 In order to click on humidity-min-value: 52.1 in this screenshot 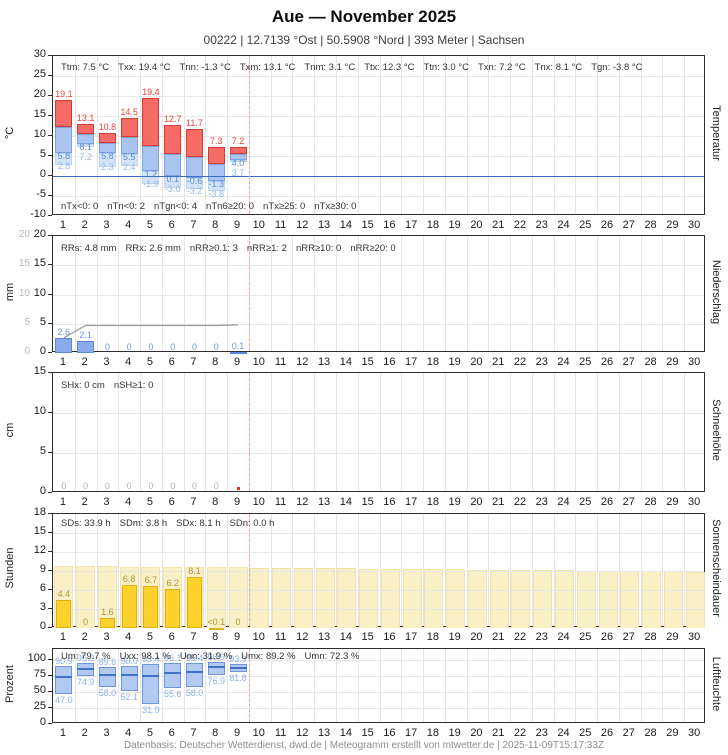, I will do `click(129, 696)`.